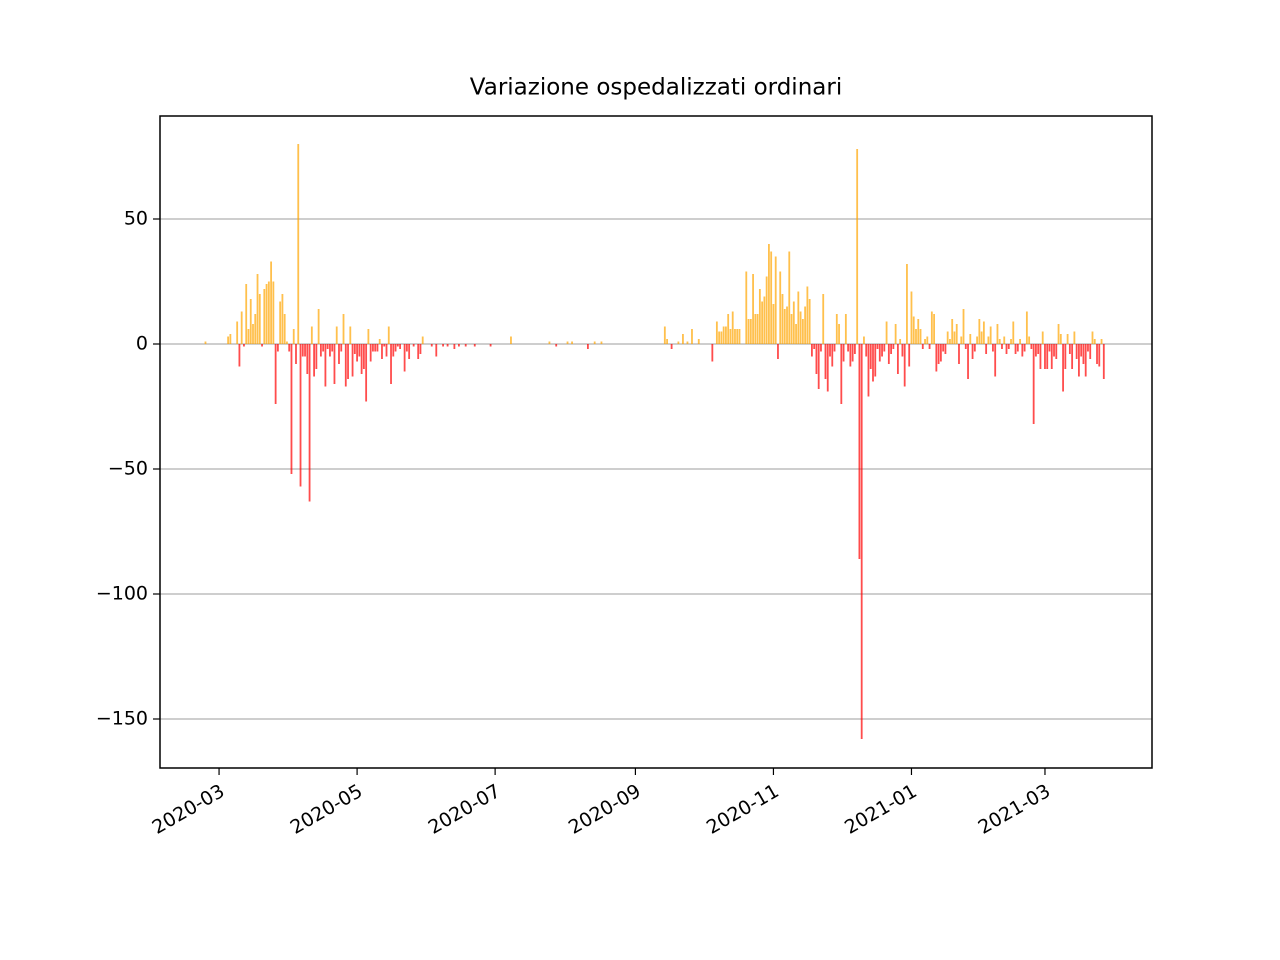 The image size is (1280, 960). What do you see at coordinates (122, 594) in the screenshot?
I see `y-tick-label: −100` at bounding box center [122, 594].